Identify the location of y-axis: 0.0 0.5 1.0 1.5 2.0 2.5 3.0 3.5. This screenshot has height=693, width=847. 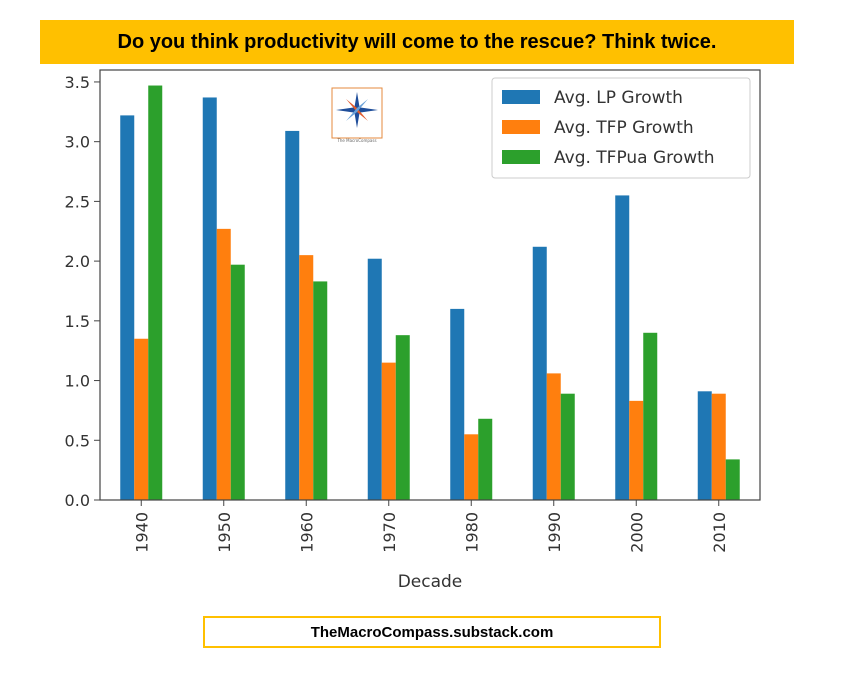
(82, 291).